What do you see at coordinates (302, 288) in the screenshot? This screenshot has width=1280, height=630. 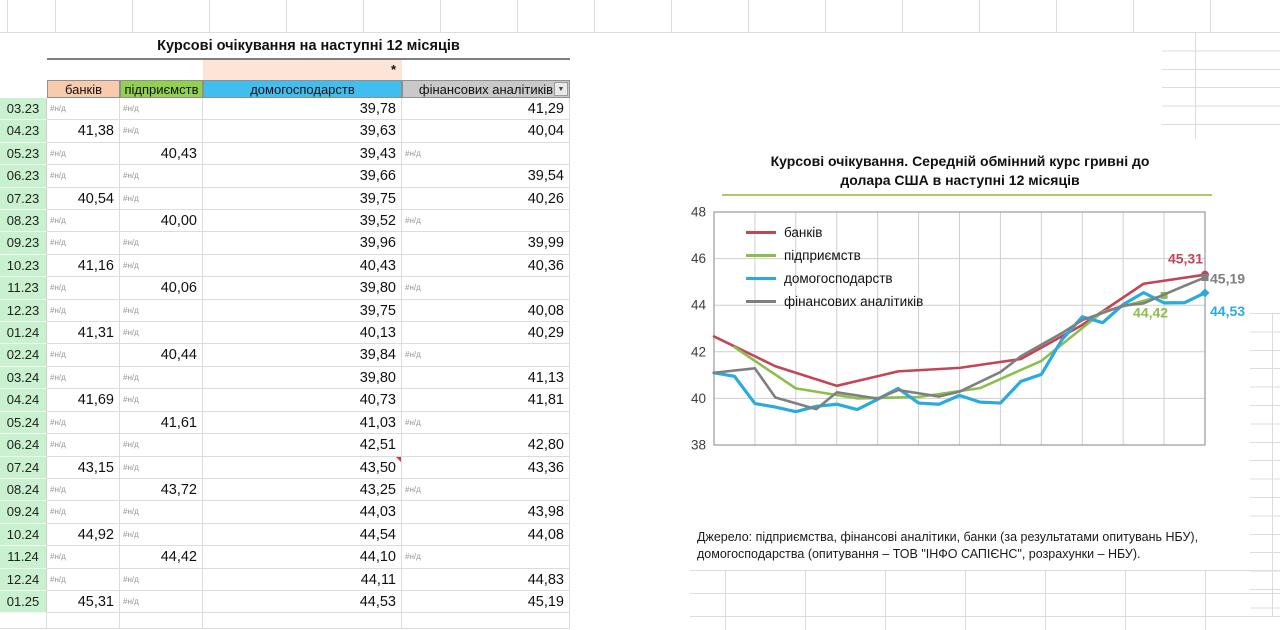 I see `cell-11.23-col3: 39,80` at bounding box center [302, 288].